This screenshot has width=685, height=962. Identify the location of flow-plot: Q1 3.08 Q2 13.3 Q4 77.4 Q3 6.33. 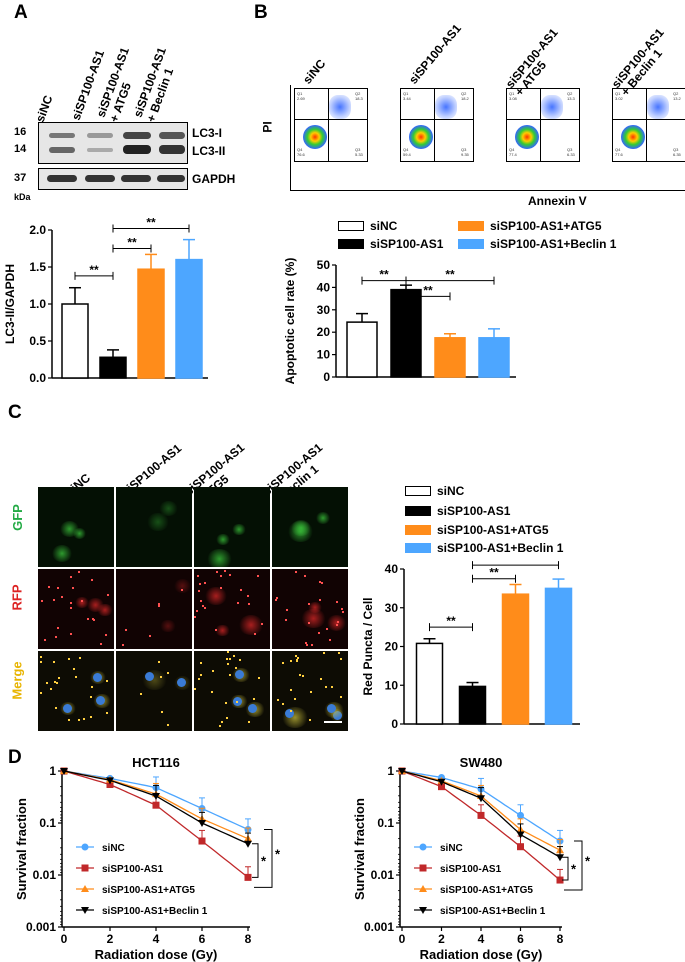
(543, 125).